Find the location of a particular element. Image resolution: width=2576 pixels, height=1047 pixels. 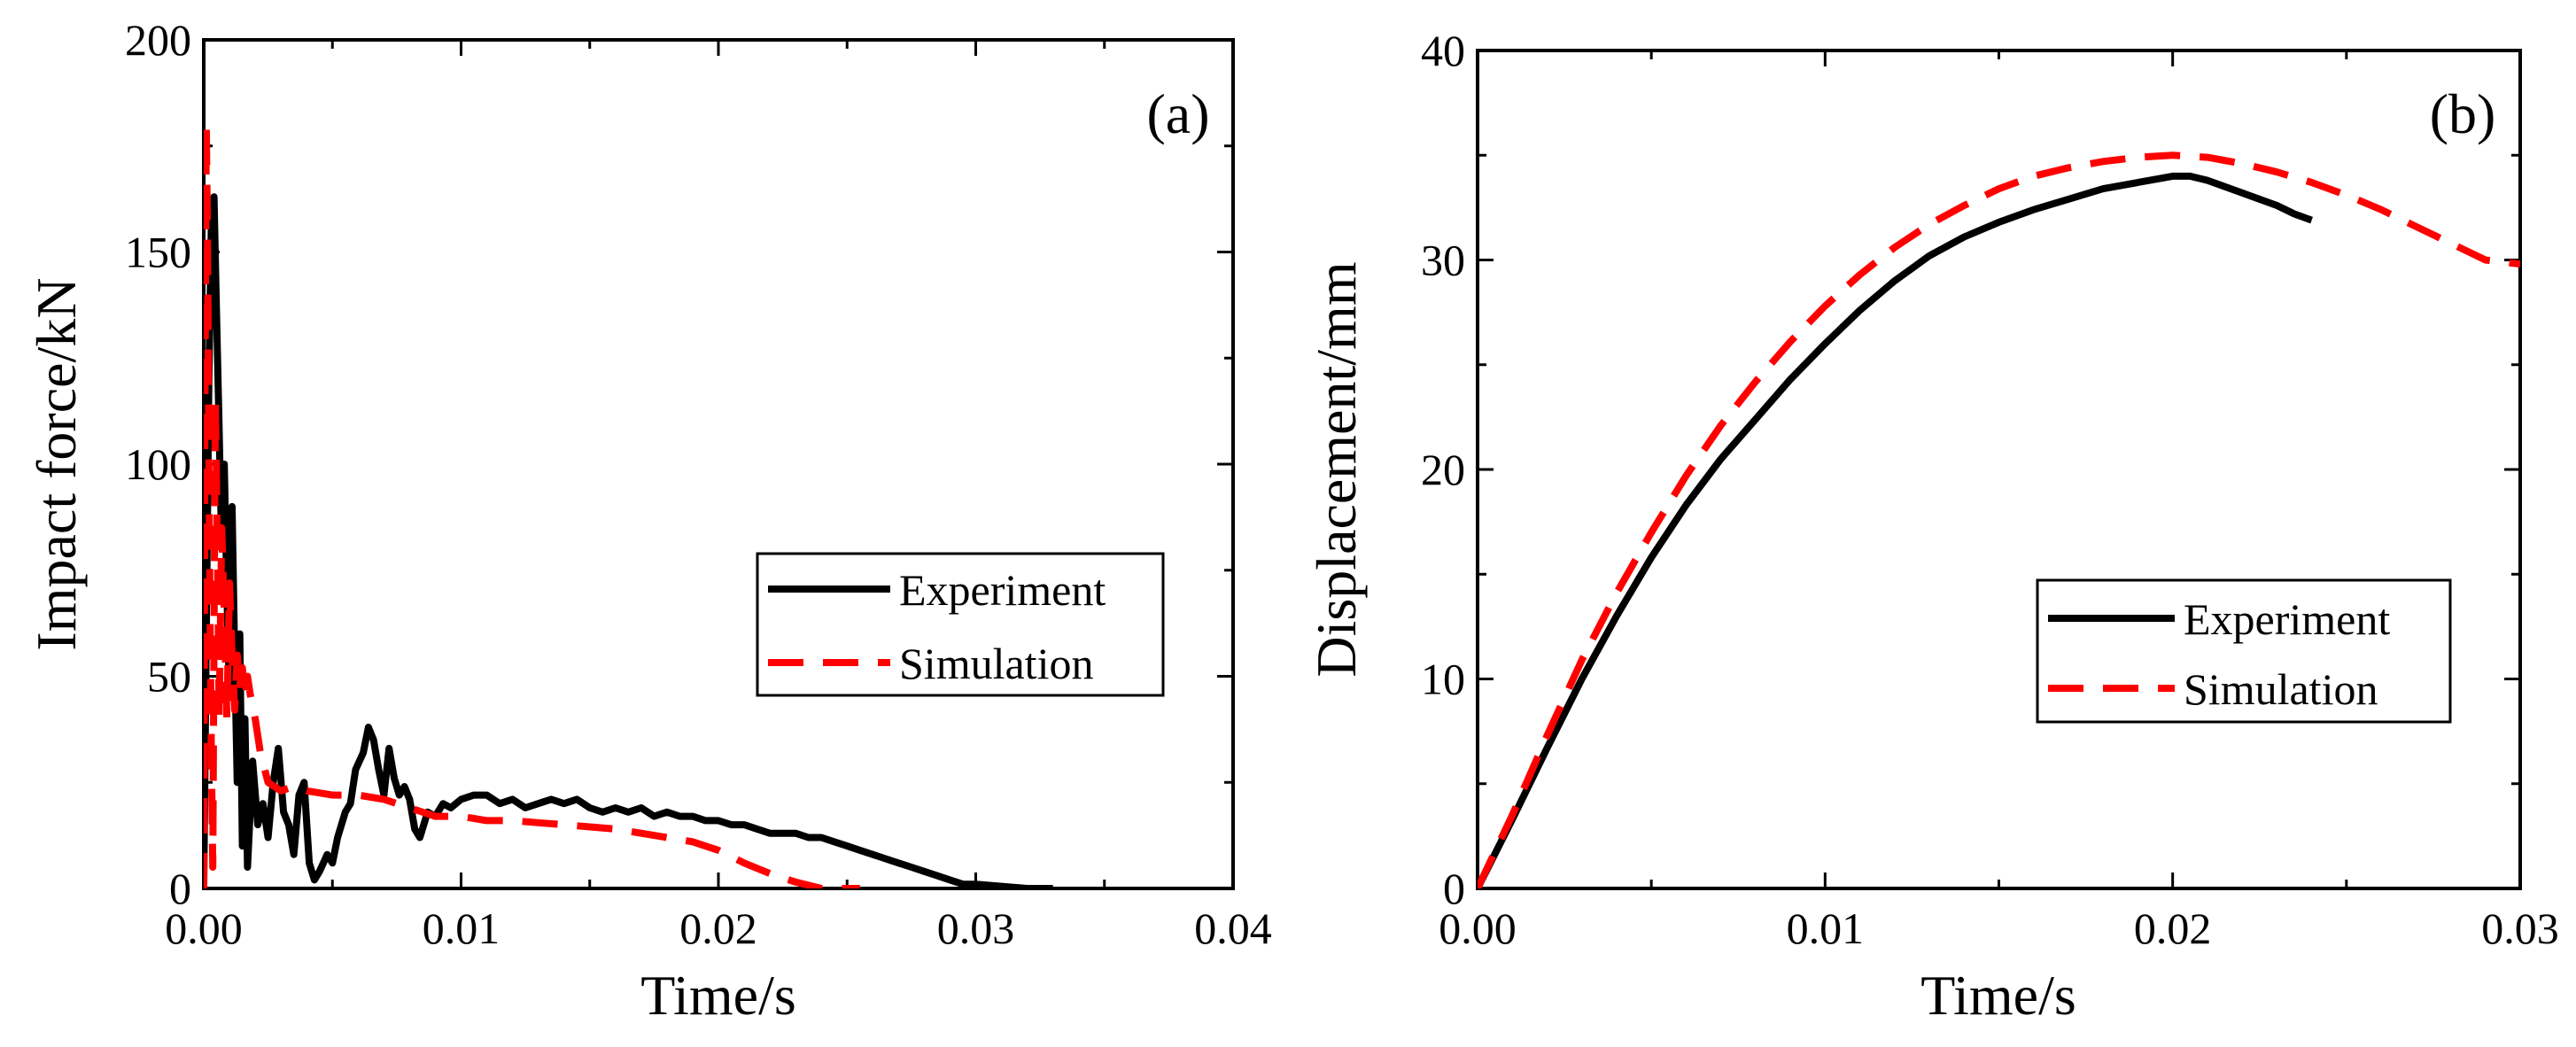

y-tick-label-a: 150 is located at coordinates (158, 253).